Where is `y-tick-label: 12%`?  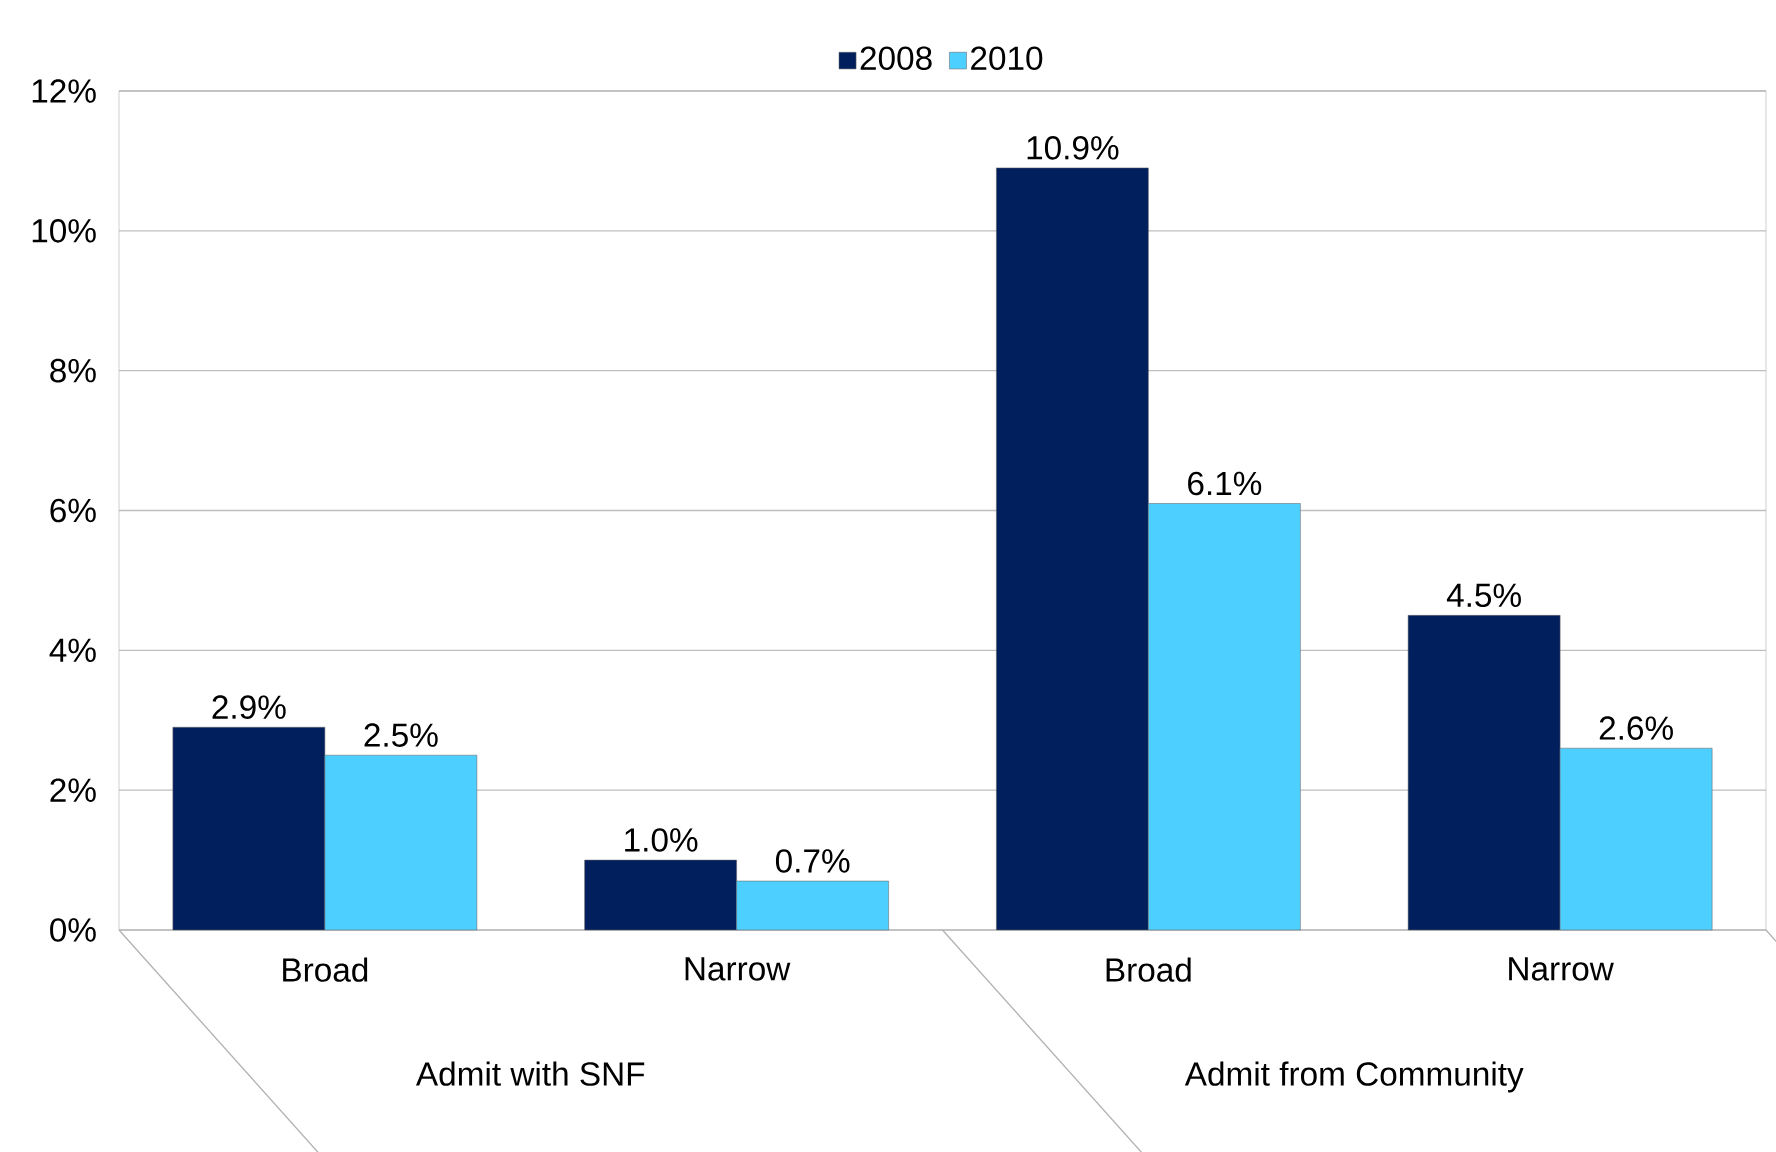
y-tick-label: 12% is located at coordinates (64, 91).